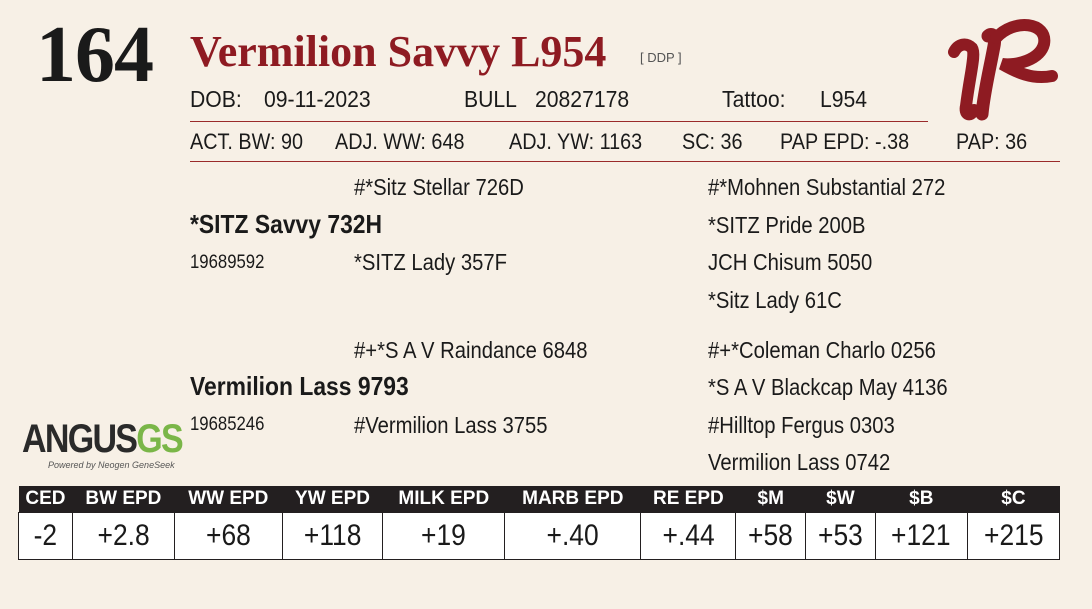 This screenshot has width=1092, height=609. Describe the element at coordinates (228, 535) in the screenshot. I see `epd-value: +68` at that location.